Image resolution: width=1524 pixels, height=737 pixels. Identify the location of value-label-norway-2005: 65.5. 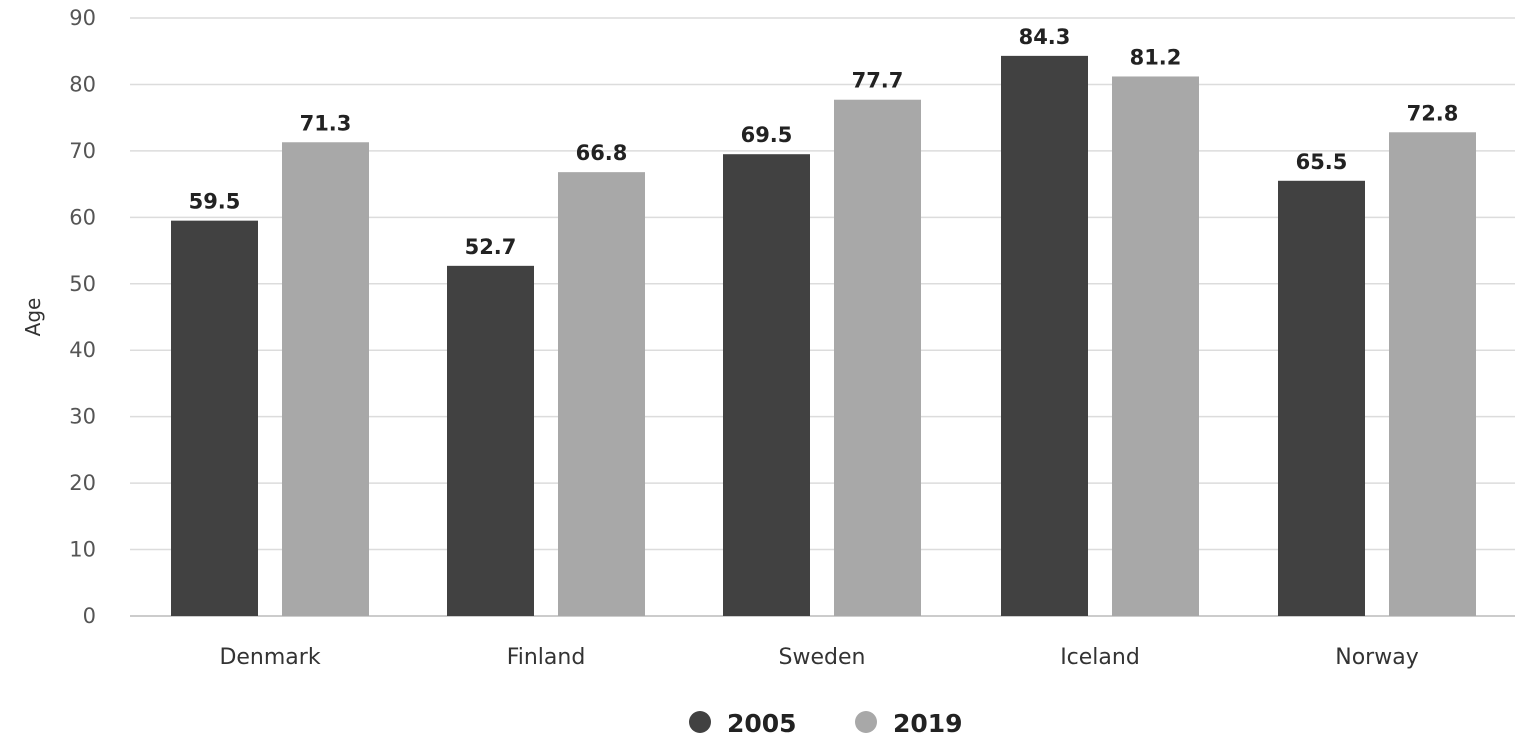
(1322, 162).